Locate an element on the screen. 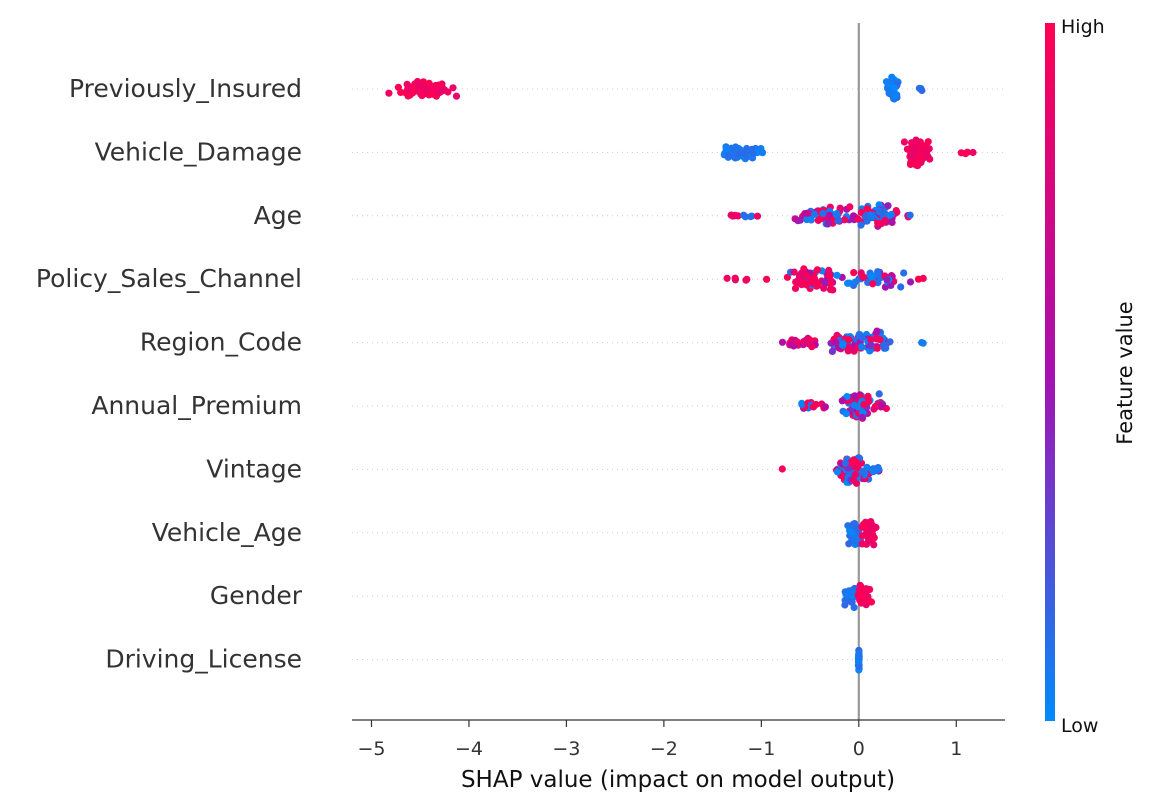 This screenshot has width=1153, height=809. colorbar-low-label: Low is located at coordinates (1079, 726).